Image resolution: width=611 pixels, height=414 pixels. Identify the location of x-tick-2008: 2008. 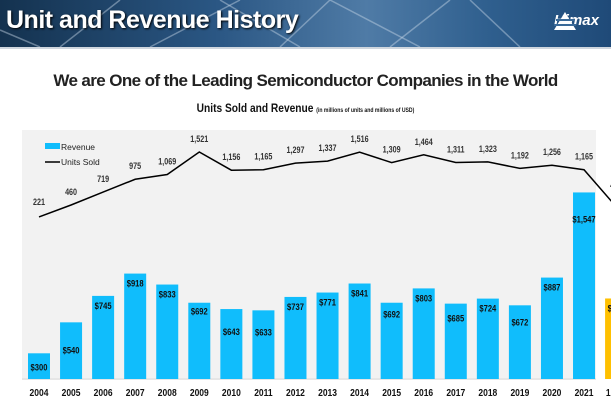
(167, 392).